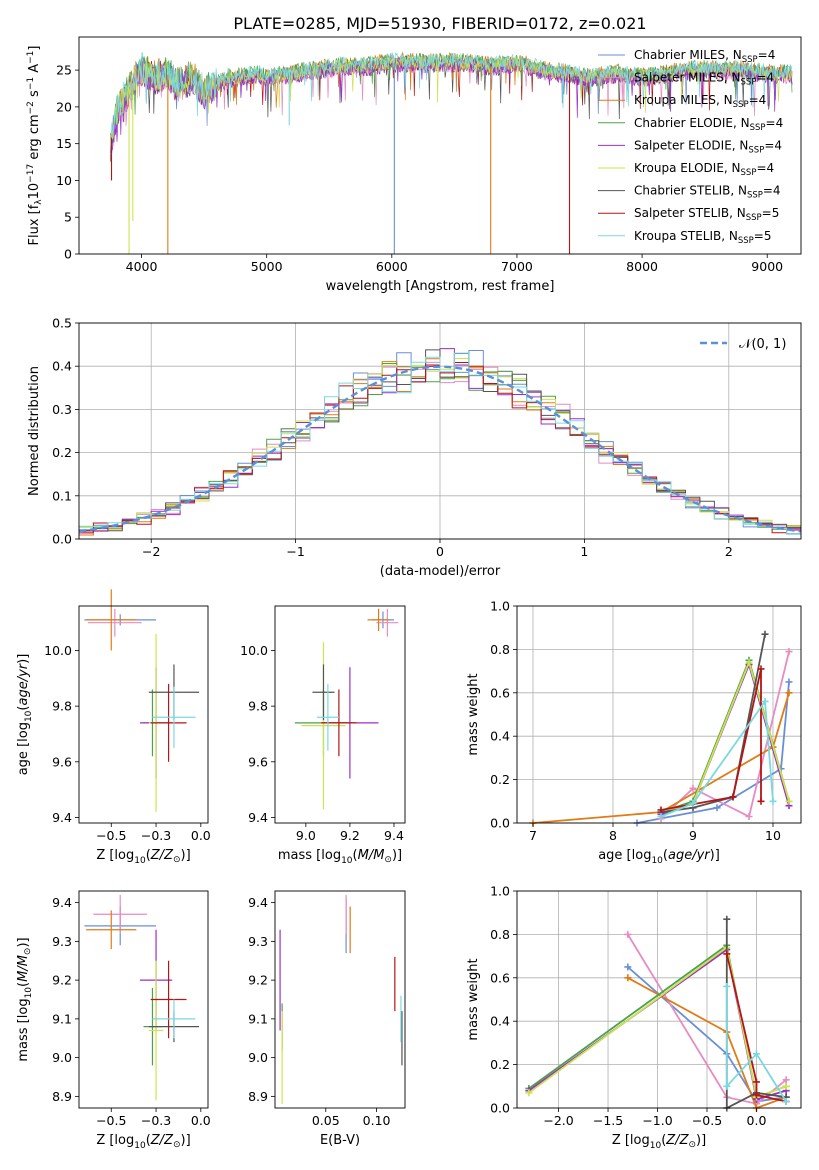 This screenshot has width=819, height=1170. Describe the element at coordinates (201, 835) in the screenshot. I see `x-tick-label: 0.0` at that location.